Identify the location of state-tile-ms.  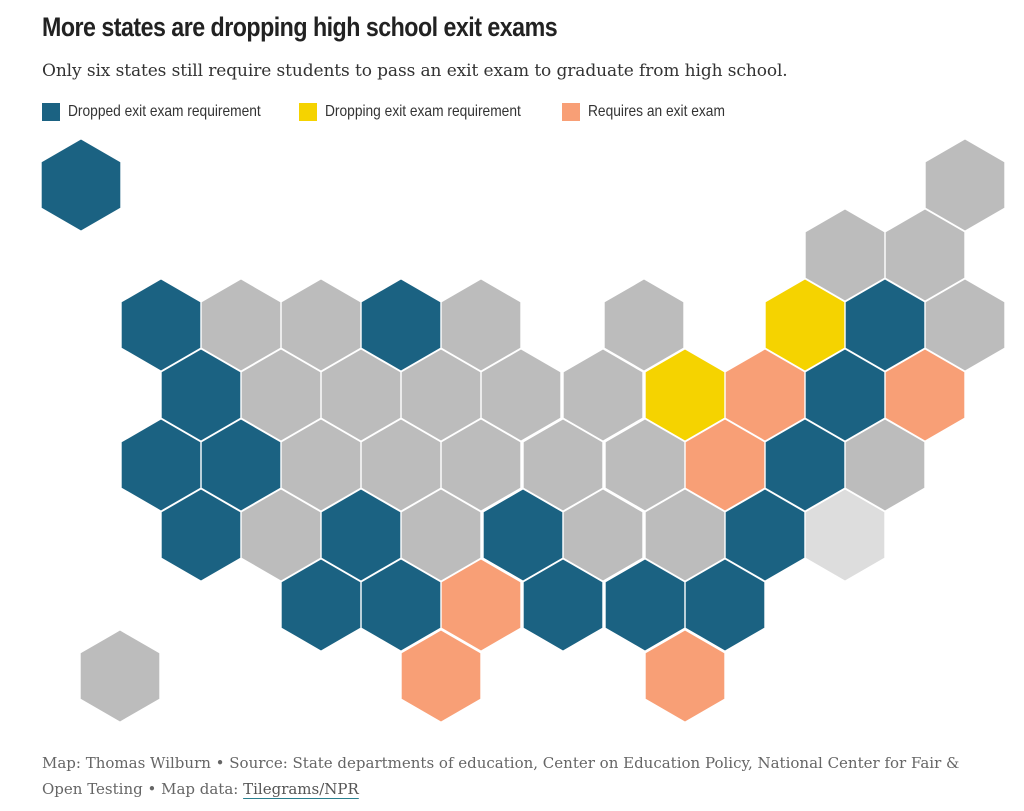
(481, 605).